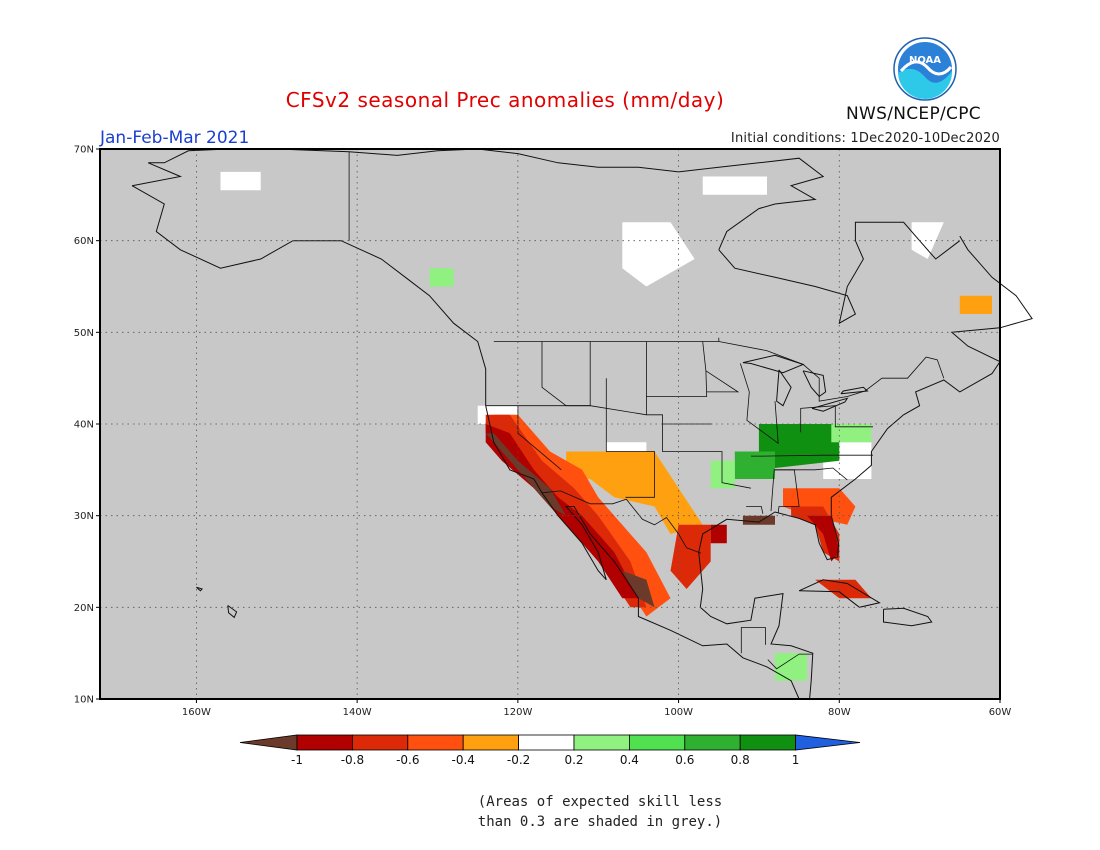 This screenshot has height=850, width=1100. Describe the element at coordinates (352, 760) in the screenshot. I see `colorbar-label: -0.8` at that location.